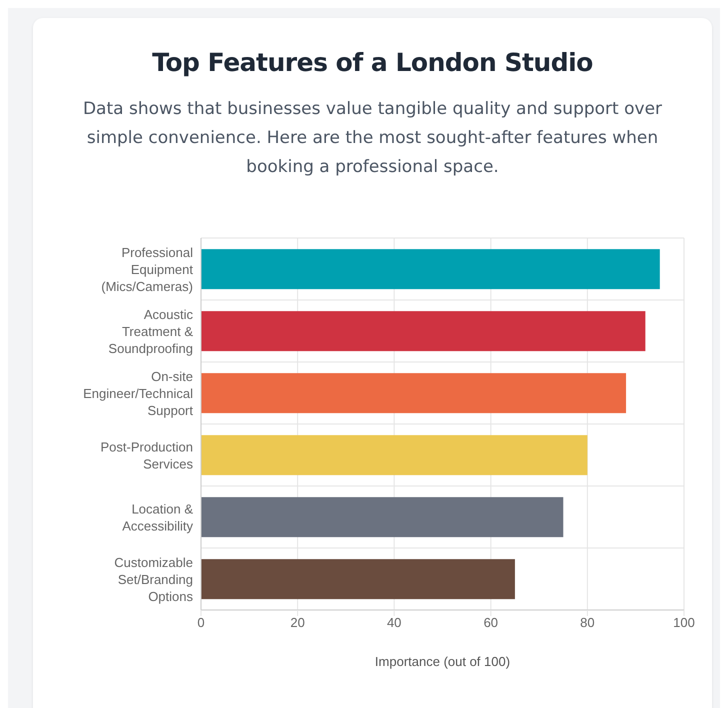  Describe the element at coordinates (373, 138) in the screenshot. I see `chart-subtitle: Data shows that businesses value tangible quality and support over simple convenience. Here are the most sought-after features when booking a professional space.` at that location.